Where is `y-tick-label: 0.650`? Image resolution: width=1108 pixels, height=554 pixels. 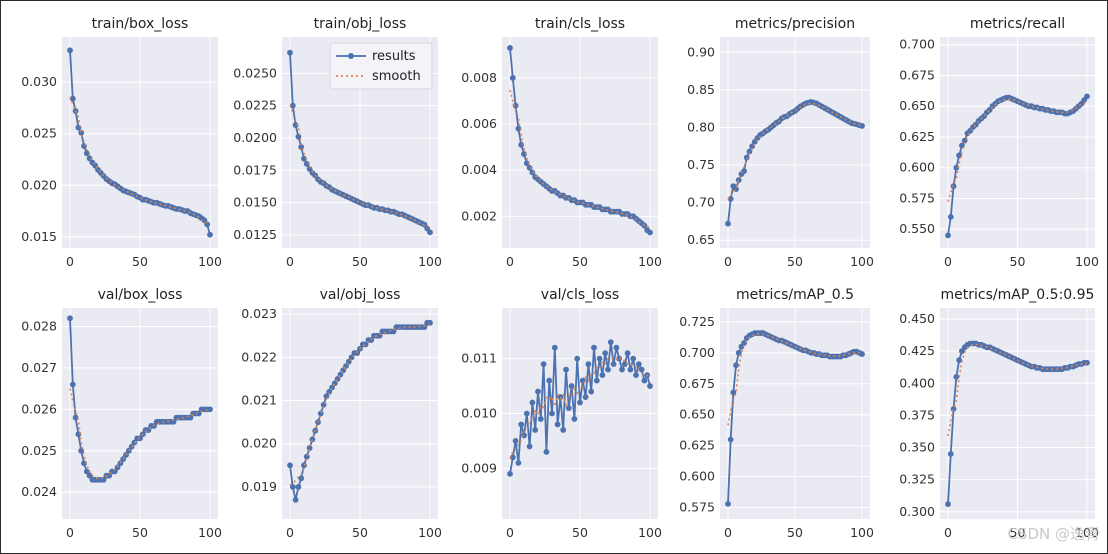 y-tick-label: 0.650 is located at coordinates (917, 105).